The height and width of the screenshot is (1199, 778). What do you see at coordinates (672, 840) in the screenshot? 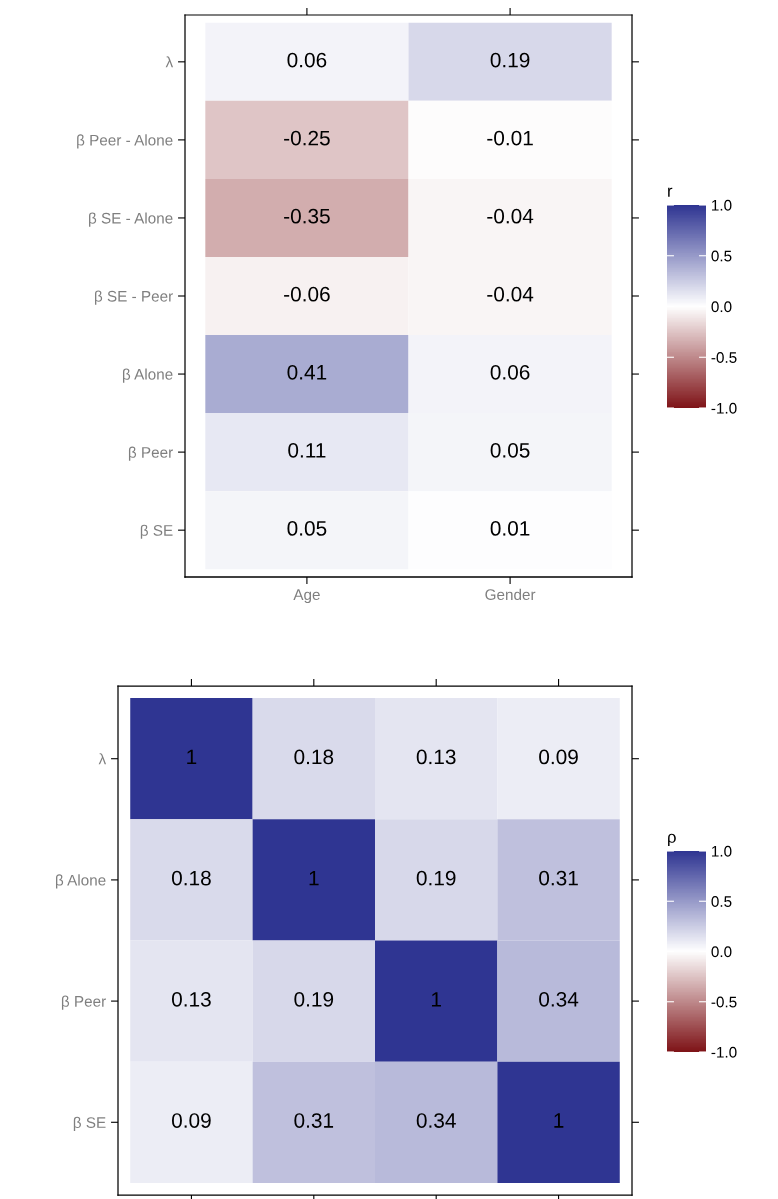
I see `color-bar-title: ρ` at bounding box center [672, 840].